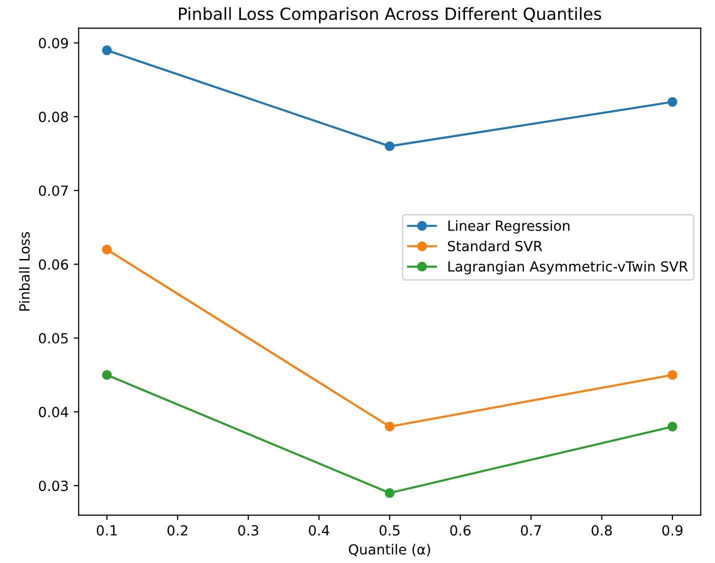  I want to click on chart-title: Pinball Loss Comparison Across Different Quantiles, so click(390, 15).